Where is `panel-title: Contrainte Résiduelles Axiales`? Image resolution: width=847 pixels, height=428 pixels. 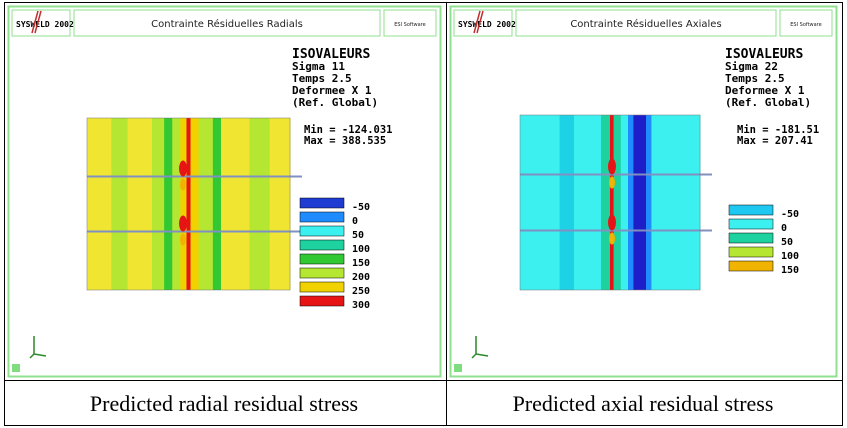 panel-title: Contrainte Résiduelles Axiales is located at coordinates (645, 24).